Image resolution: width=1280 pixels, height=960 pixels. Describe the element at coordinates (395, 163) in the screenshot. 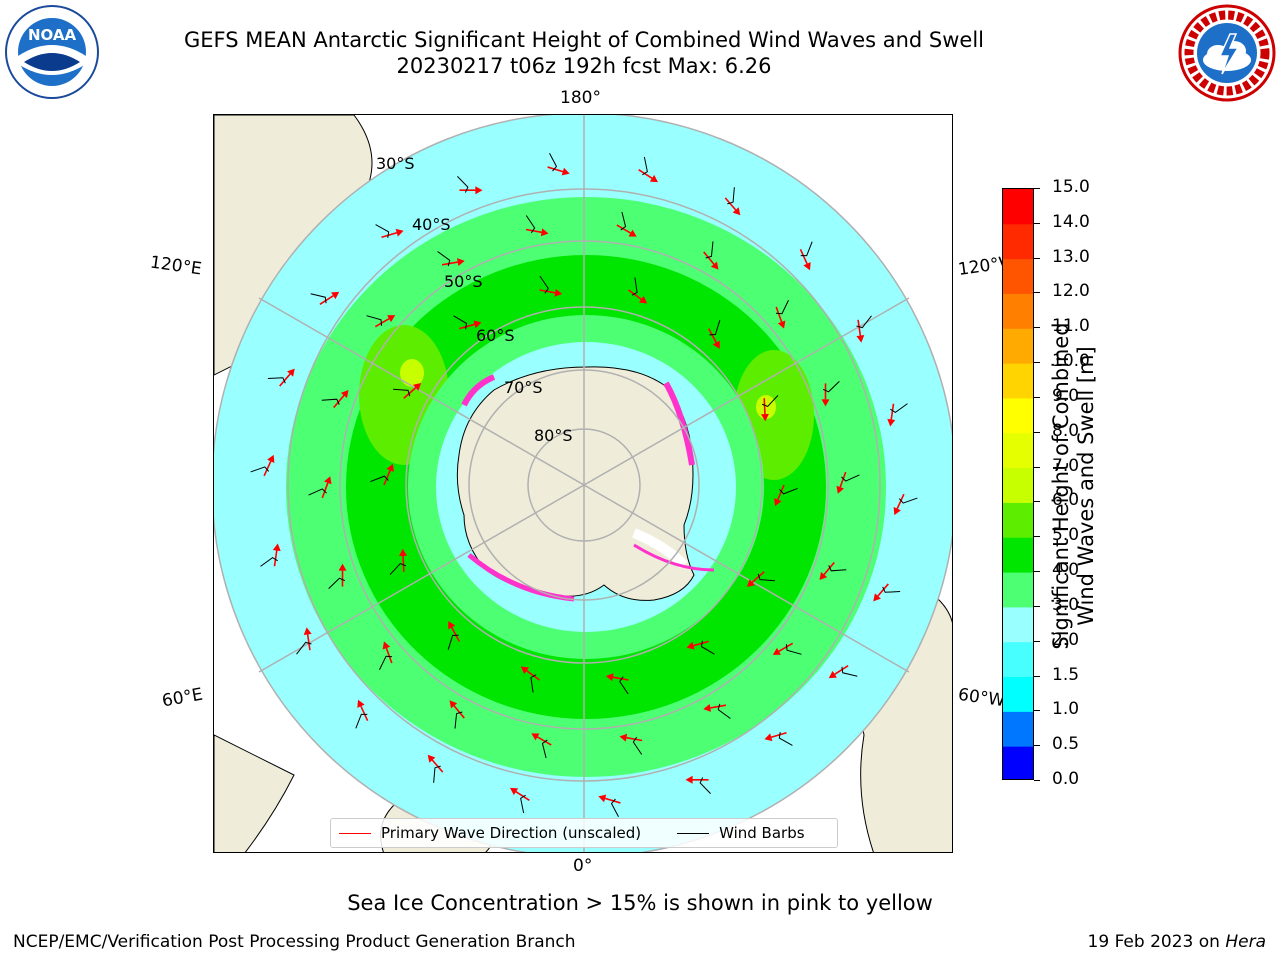

I see `lat-label-30s: 30°S` at that location.